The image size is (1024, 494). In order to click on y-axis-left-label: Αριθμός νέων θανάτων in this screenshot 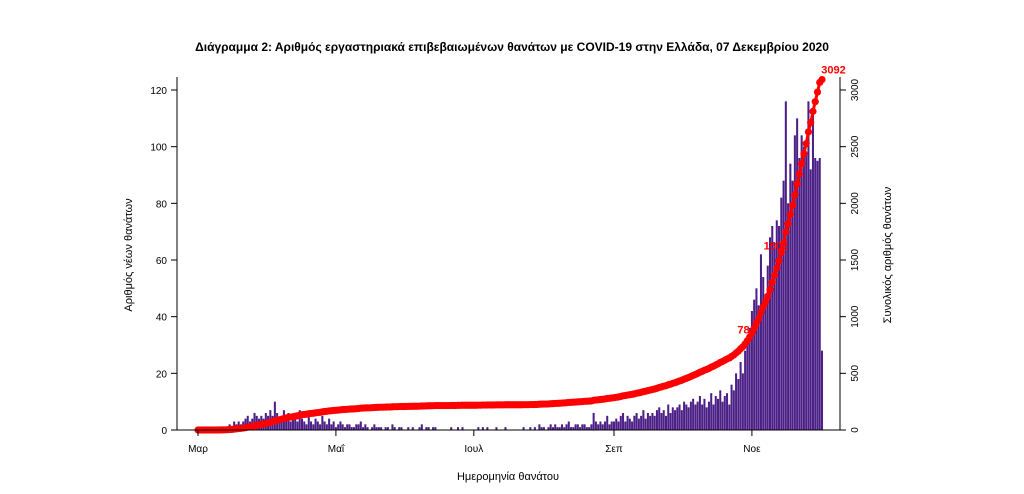, I will do `click(129, 255)`.